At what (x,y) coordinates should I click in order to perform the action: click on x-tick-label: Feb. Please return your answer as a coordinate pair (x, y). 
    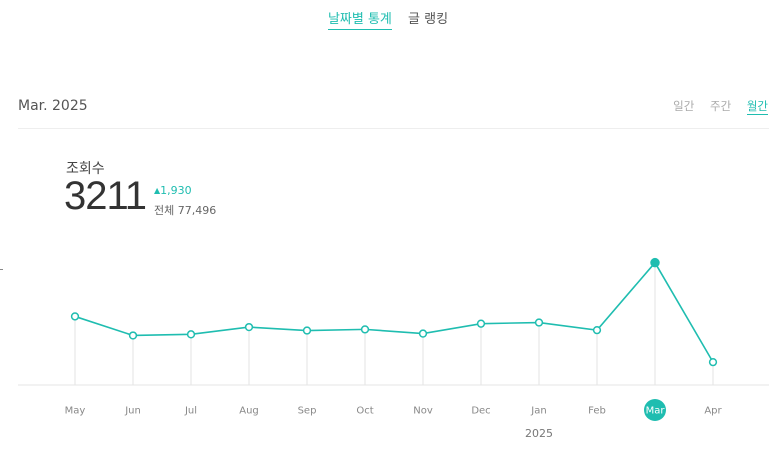
    Looking at the image, I should click on (597, 411).